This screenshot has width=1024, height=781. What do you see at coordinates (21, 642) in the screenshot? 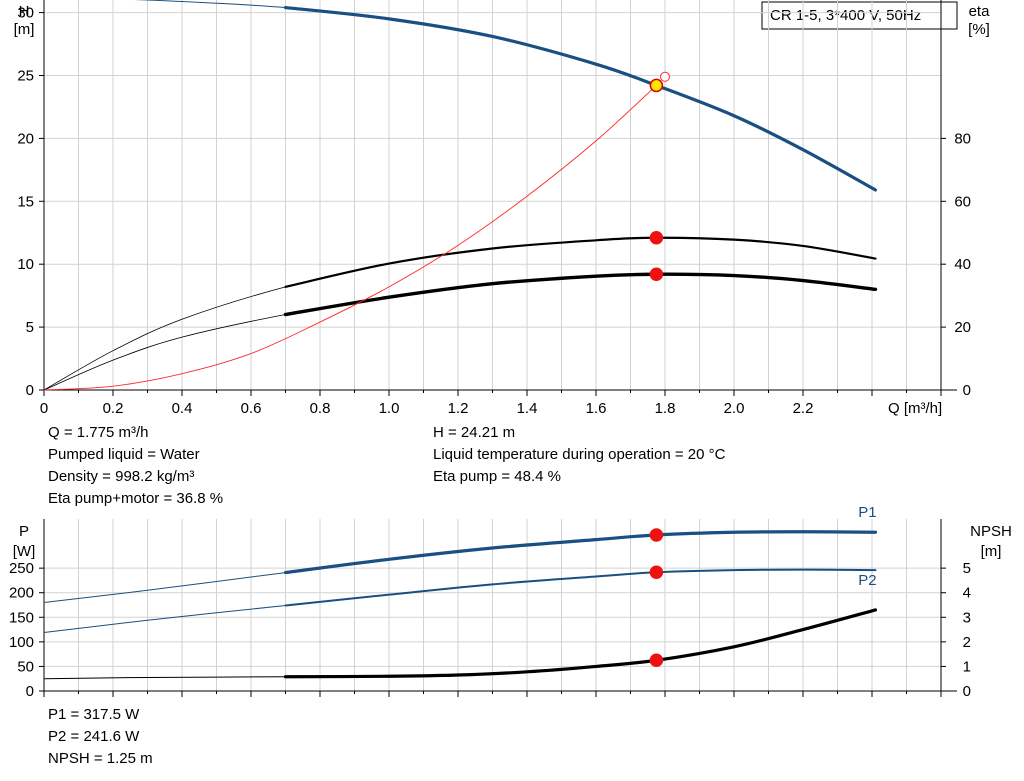
I see `y-tick-label: 100` at bounding box center [21, 642].